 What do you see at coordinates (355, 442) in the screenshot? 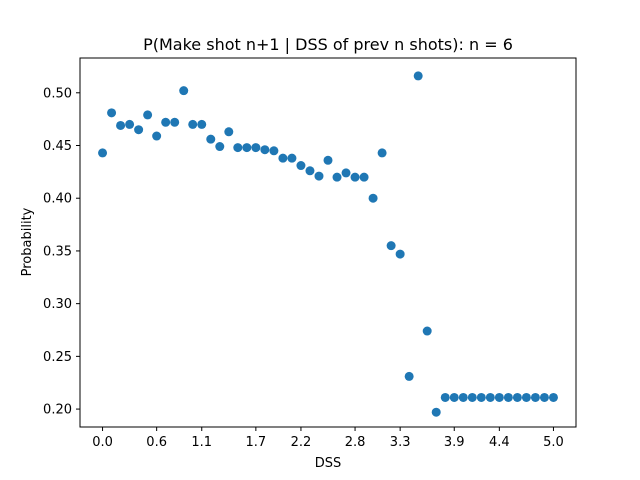
I see `x-tick-label: 2.8` at bounding box center [355, 442].